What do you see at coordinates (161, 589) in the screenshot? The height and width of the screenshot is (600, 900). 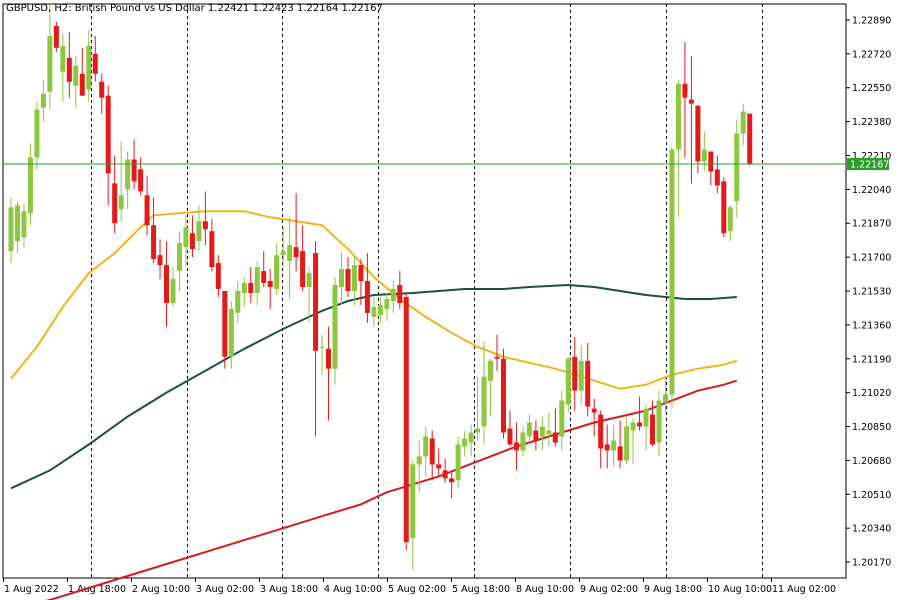 I see `x-tick-label: 2 Aug 10:00` at bounding box center [161, 589].